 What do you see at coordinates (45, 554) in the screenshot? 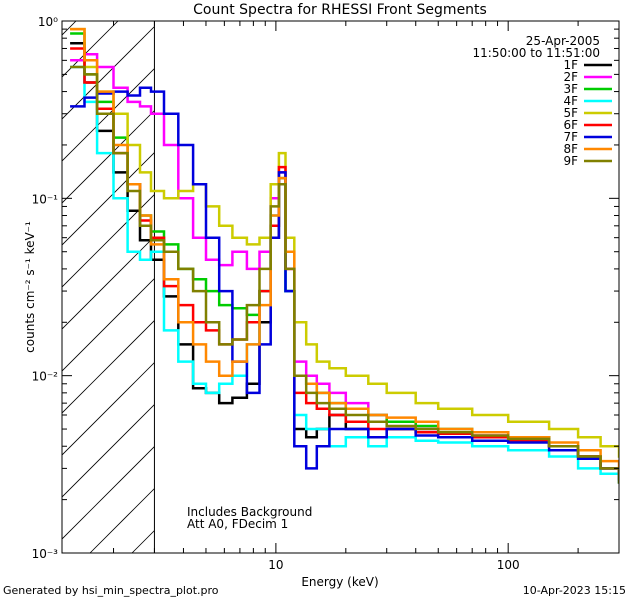
I see `y-tick-label: 10⁻³` at bounding box center [45, 554].